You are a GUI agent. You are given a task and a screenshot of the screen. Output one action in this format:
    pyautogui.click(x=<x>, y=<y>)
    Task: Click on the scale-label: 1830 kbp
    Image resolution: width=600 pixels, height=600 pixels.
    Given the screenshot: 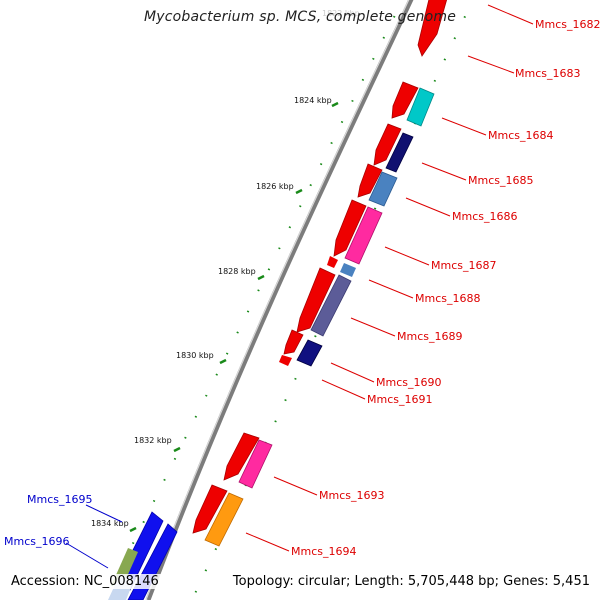 What is the action you would take?
    pyautogui.click(x=195, y=355)
    